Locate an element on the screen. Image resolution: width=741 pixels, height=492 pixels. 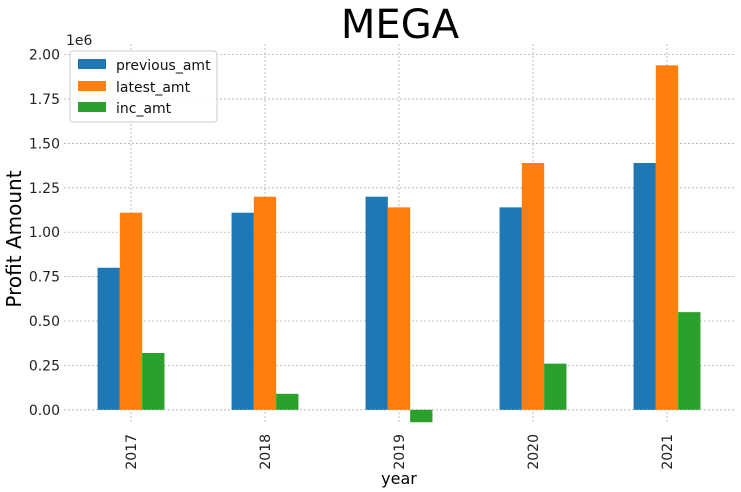
x-tick-label: 2020 is located at coordinates (534, 452).